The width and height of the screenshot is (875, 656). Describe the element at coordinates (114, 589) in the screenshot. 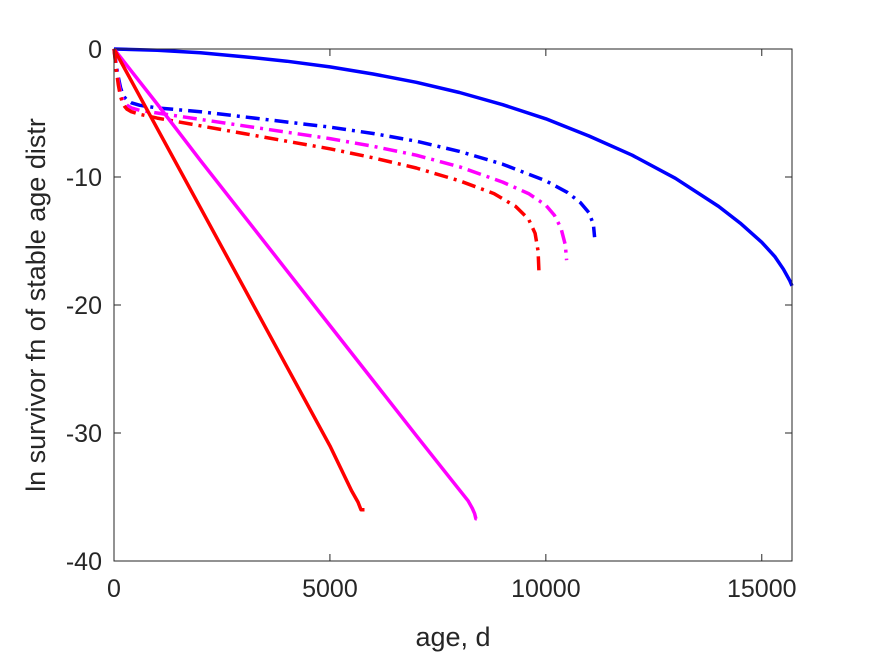

I see `x-tick-label: 0` at that location.